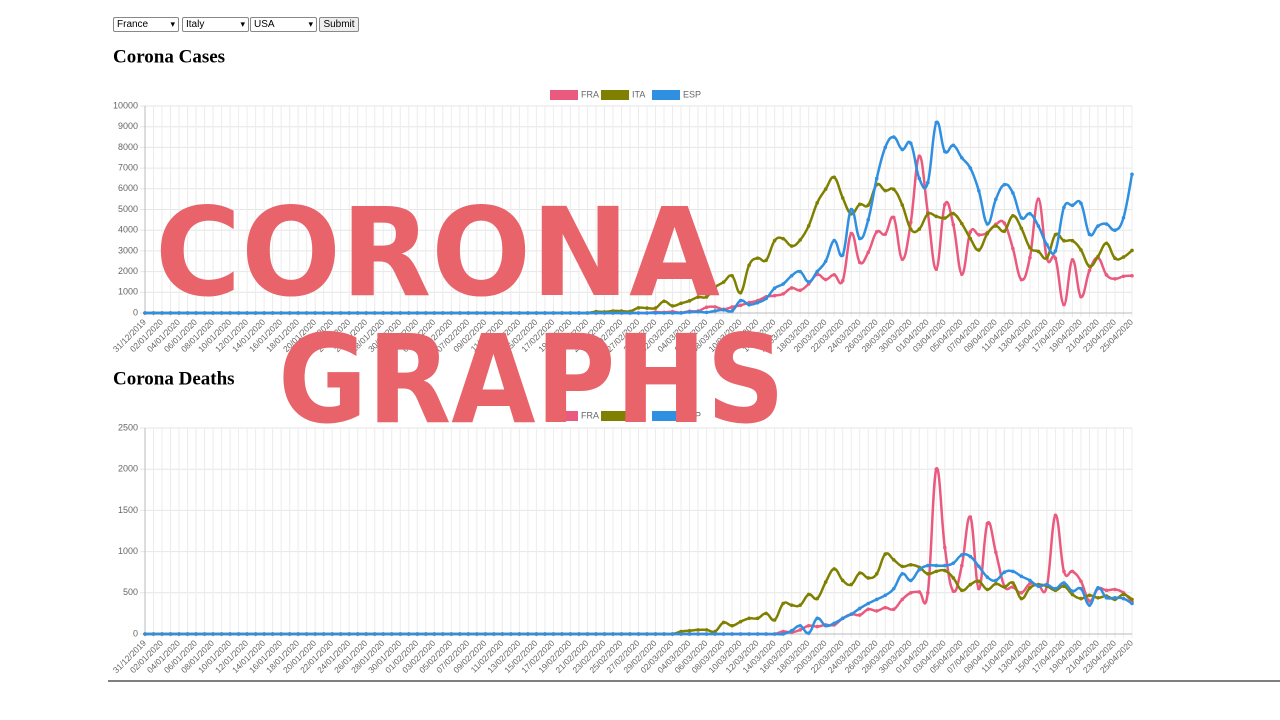  What do you see at coordinates (128, 188) in the screenshot?
I see `y-tick-label: 6000` at bounding box center [128, 188].